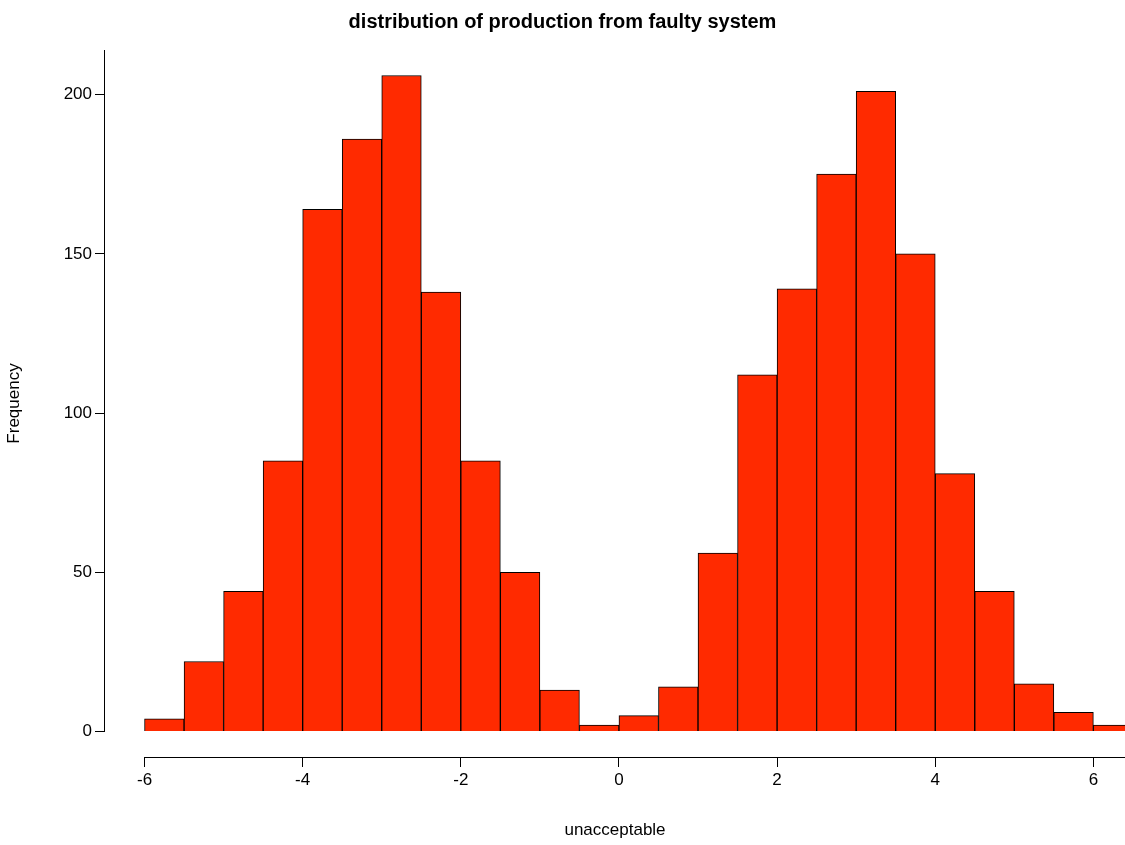 The width and height of the screenshot is (1125, 845). I want to click on y-tick-label: 100, so click(77, 412).